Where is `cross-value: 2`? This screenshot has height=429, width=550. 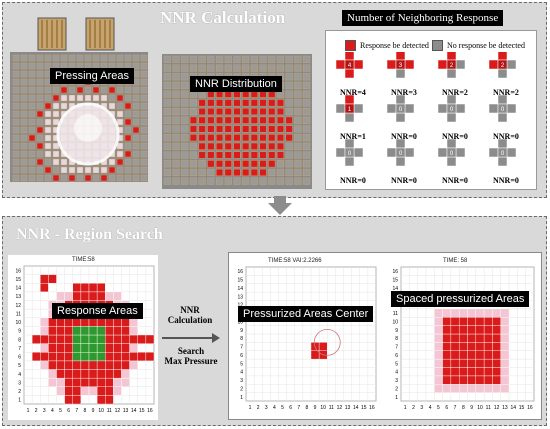 cross-value: 2 is located at coordinates (452, 66).